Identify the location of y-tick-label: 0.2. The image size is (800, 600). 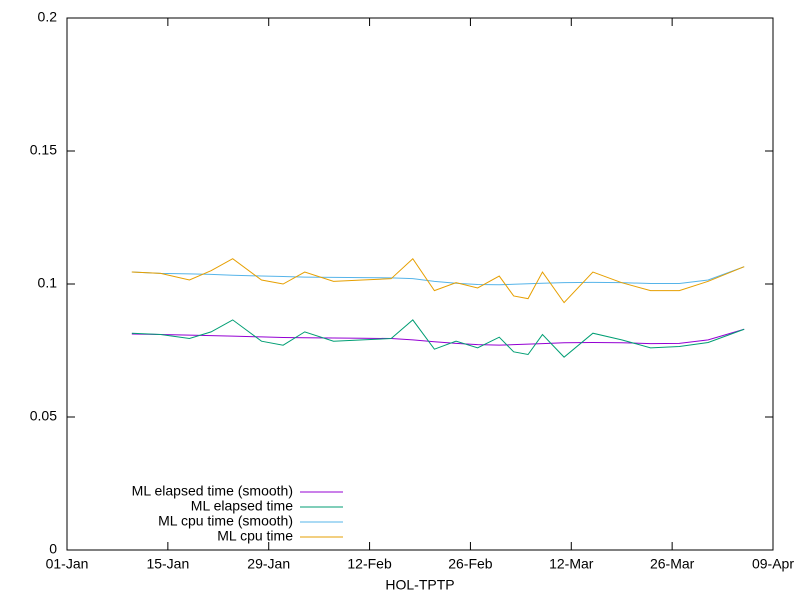
(48, 17).